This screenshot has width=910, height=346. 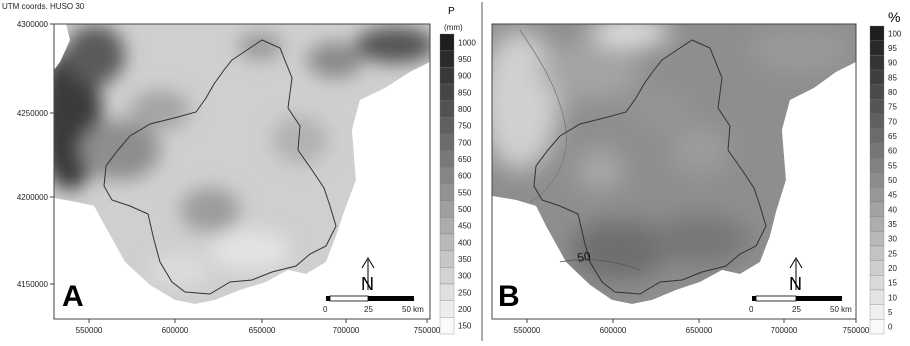 I want to click on x-axis-a: 550000 600000 650000 700000 750000, so click(x=258, y=327).